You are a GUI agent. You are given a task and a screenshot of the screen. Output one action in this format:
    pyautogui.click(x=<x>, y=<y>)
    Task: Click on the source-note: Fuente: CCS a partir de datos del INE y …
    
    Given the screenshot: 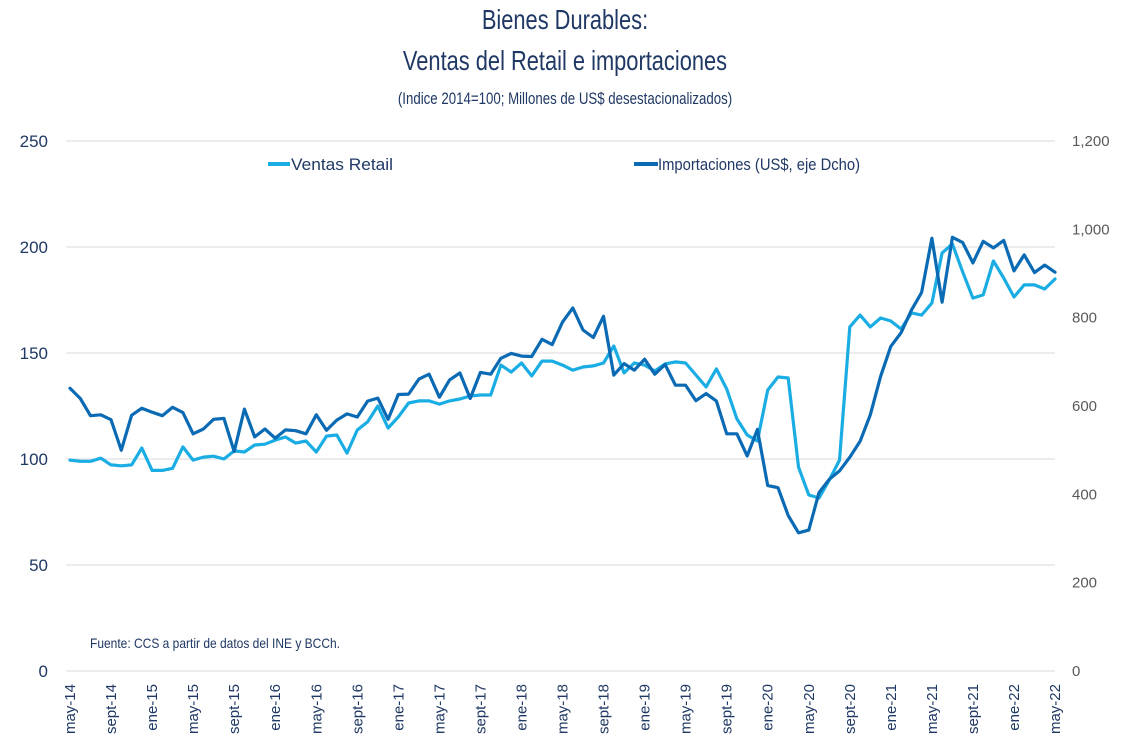 What is the action you would take?
    pyautogui.click(x=215, y=643)
    